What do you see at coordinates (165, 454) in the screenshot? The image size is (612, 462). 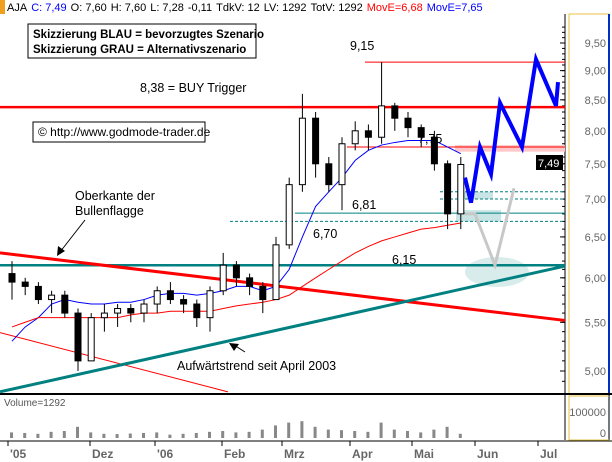 I see `x-tick-label: '06` at bounding box center [165, 454].